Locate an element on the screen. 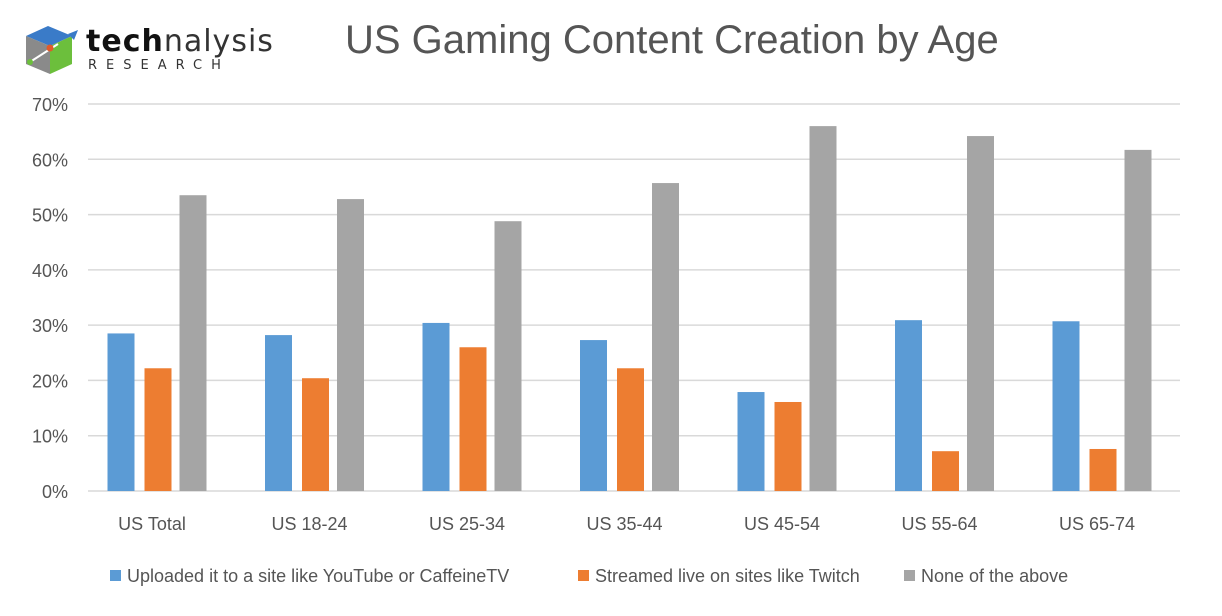  x-tick-label: US 25-34 is located at coordinates (467, 524).